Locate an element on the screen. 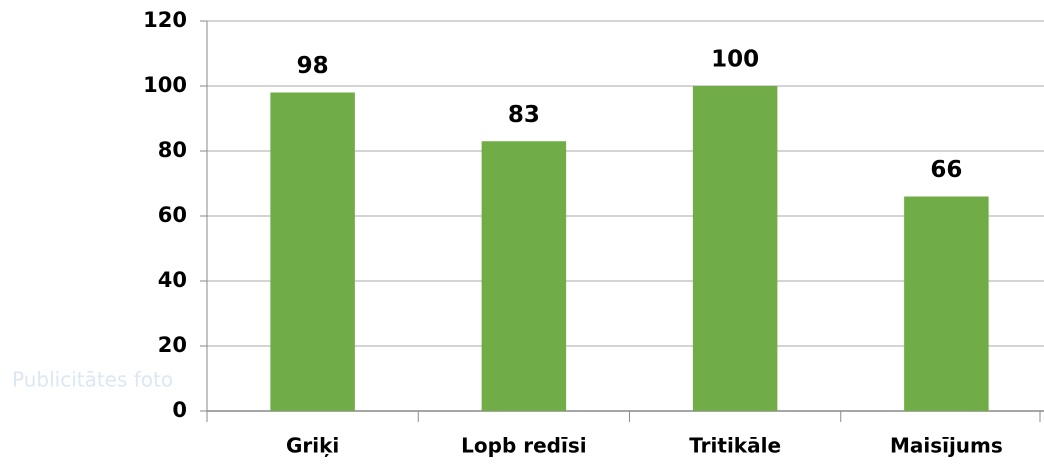  x-tick-label: Lopb redīsi is located at coordinates (523, 446).